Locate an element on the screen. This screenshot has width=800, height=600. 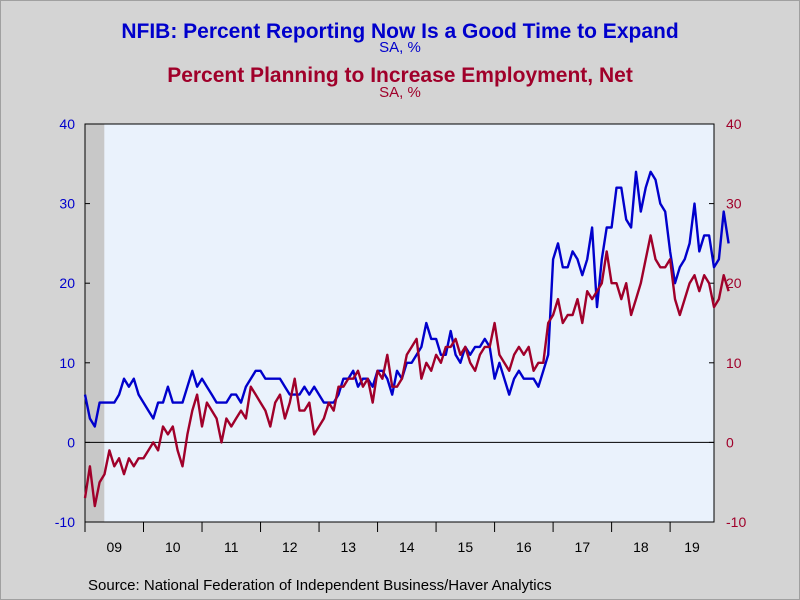
x-tick-label: 11 is located at coordinates (231, 547).